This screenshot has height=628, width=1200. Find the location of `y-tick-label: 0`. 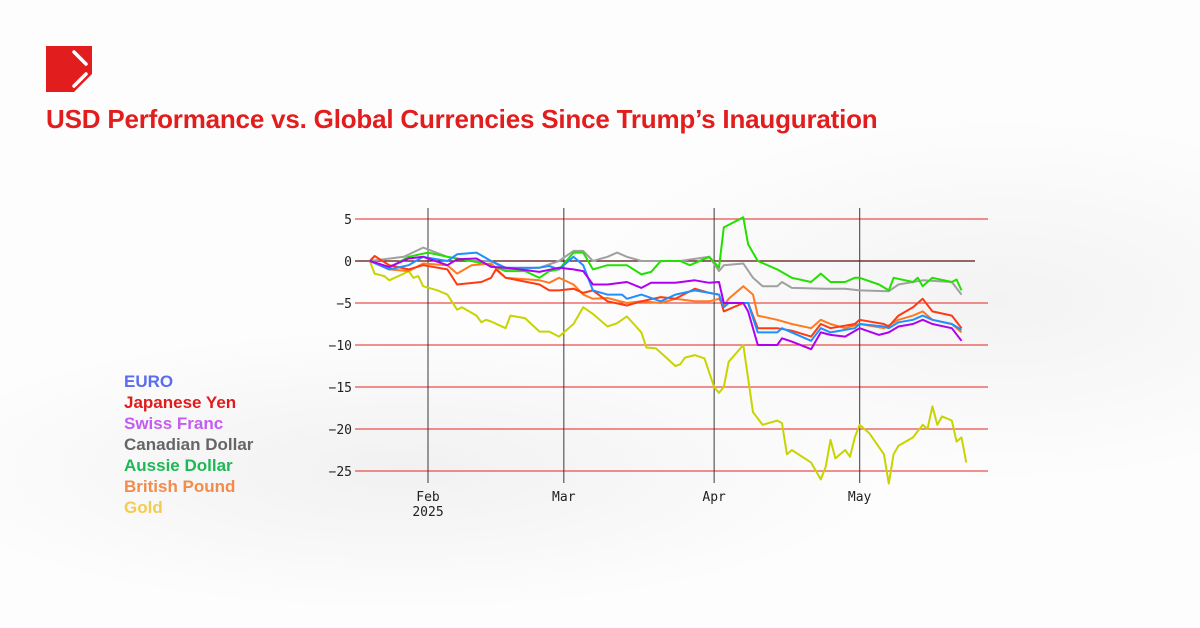

y-tick-label: 0 is located at coordinates (348, 262).